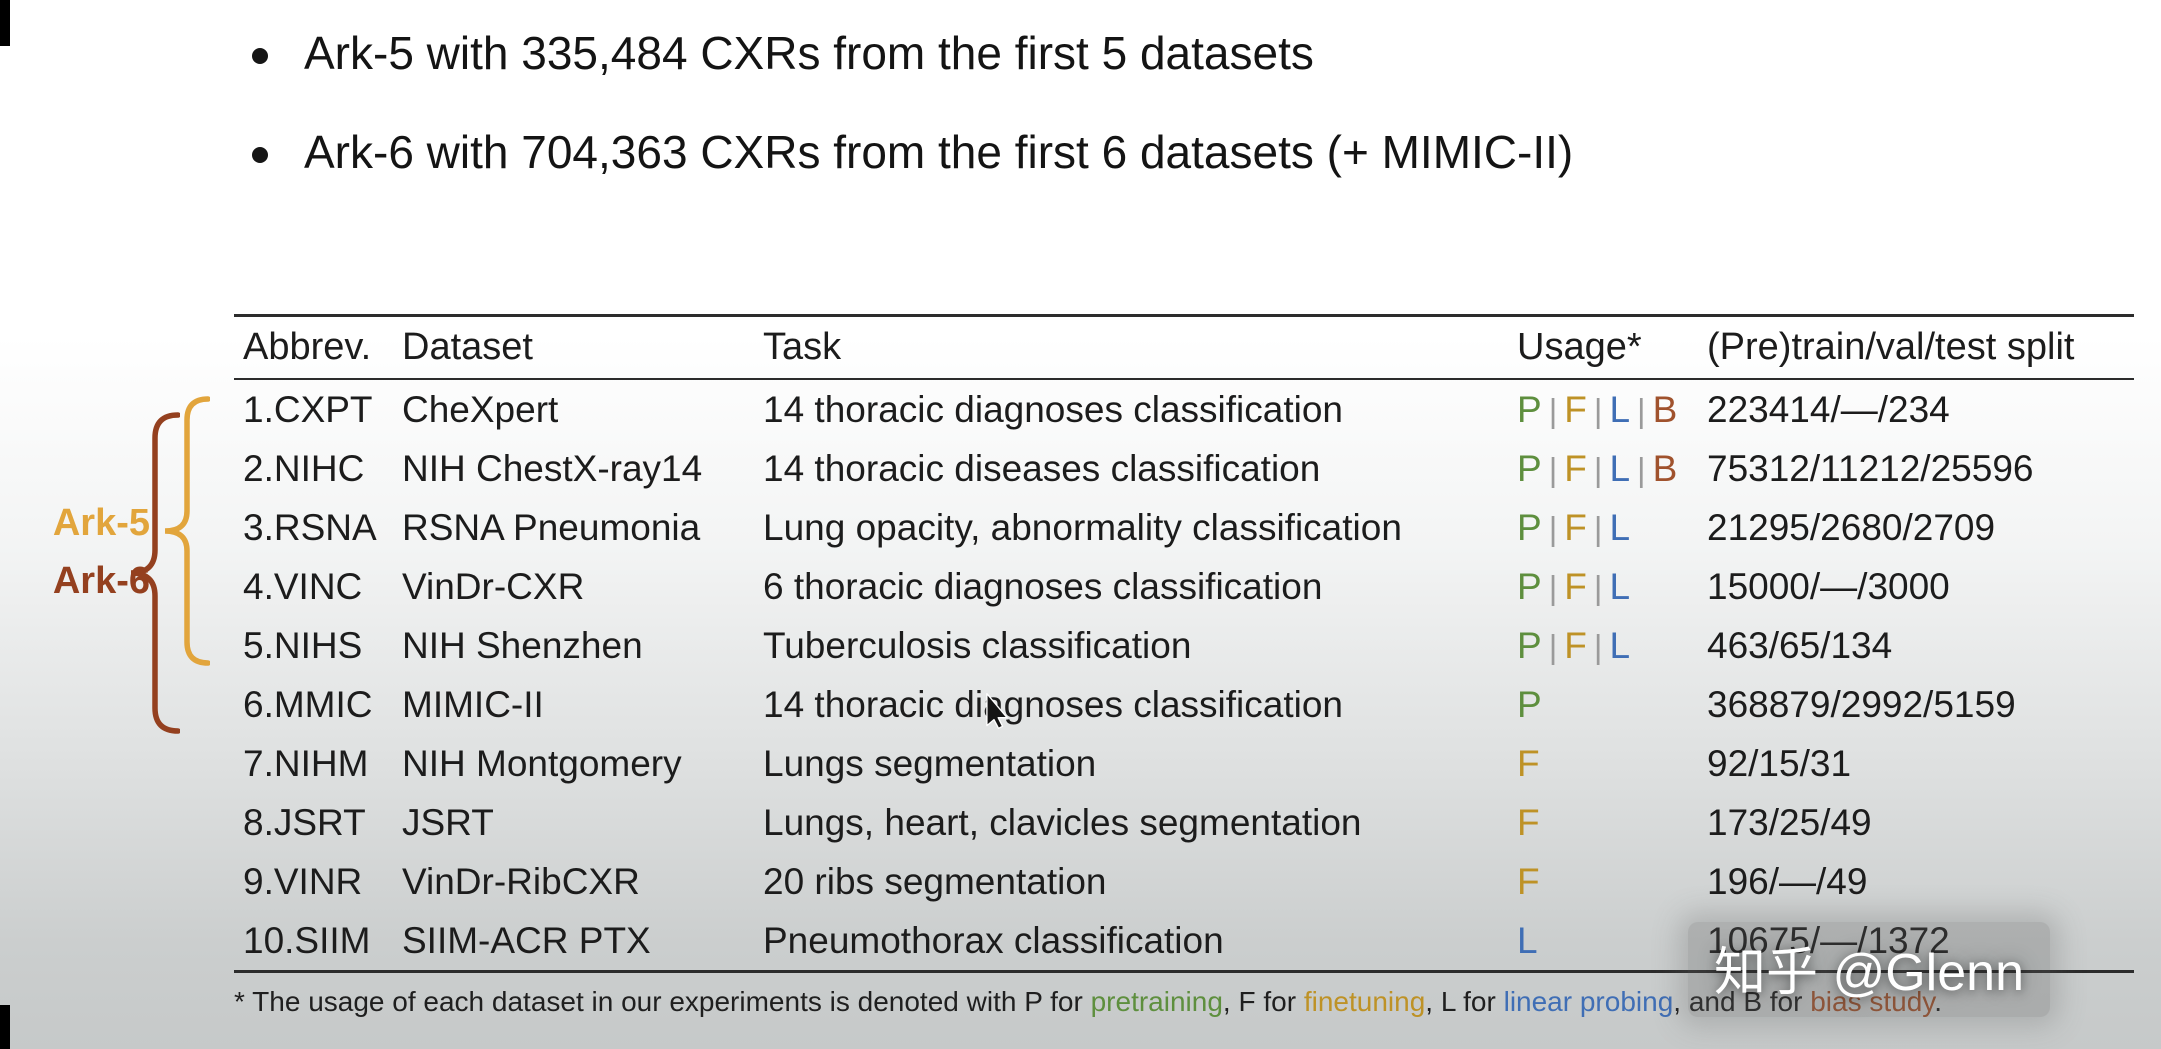 This screenshot has width=2161, height=1049. Describe the element at coordinates (935, 881) in the screenshot. I see `cell-task: 20 ribs segmentation` at that location.